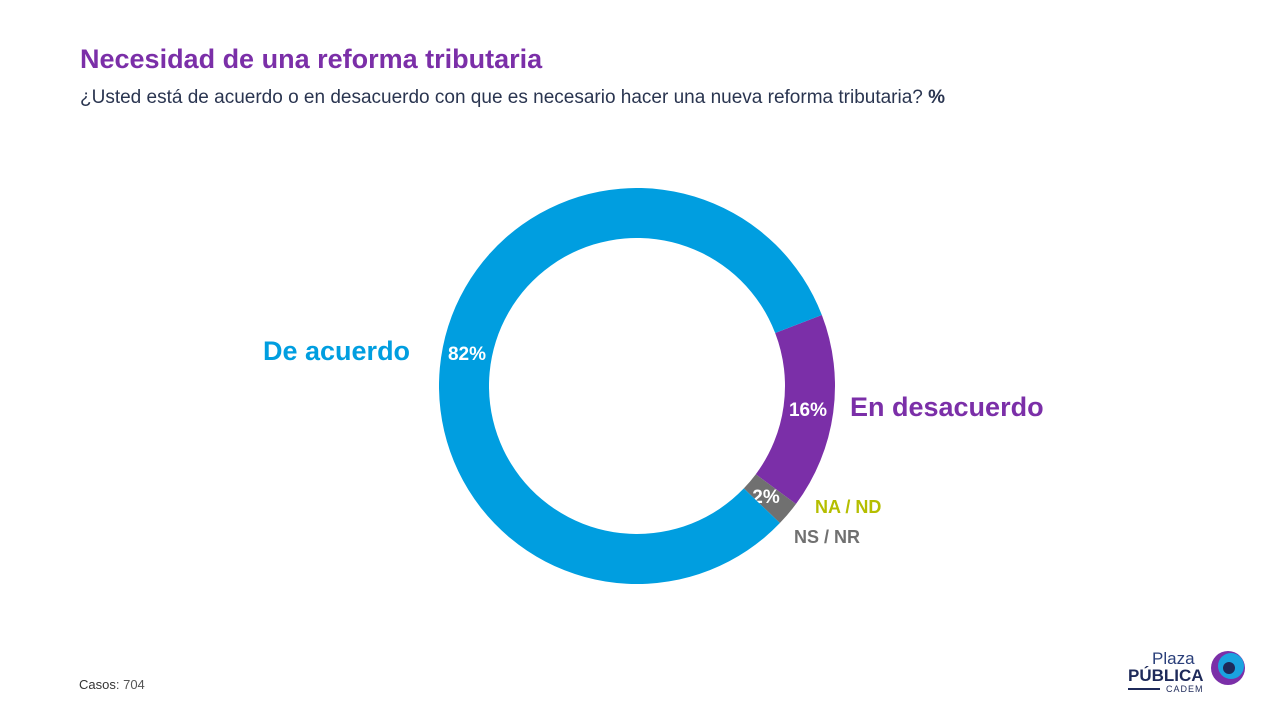 The width and height of the screenshot is (1277, 714). I want to click on legend-ns-nr: NS / NR, so click(827, 537).